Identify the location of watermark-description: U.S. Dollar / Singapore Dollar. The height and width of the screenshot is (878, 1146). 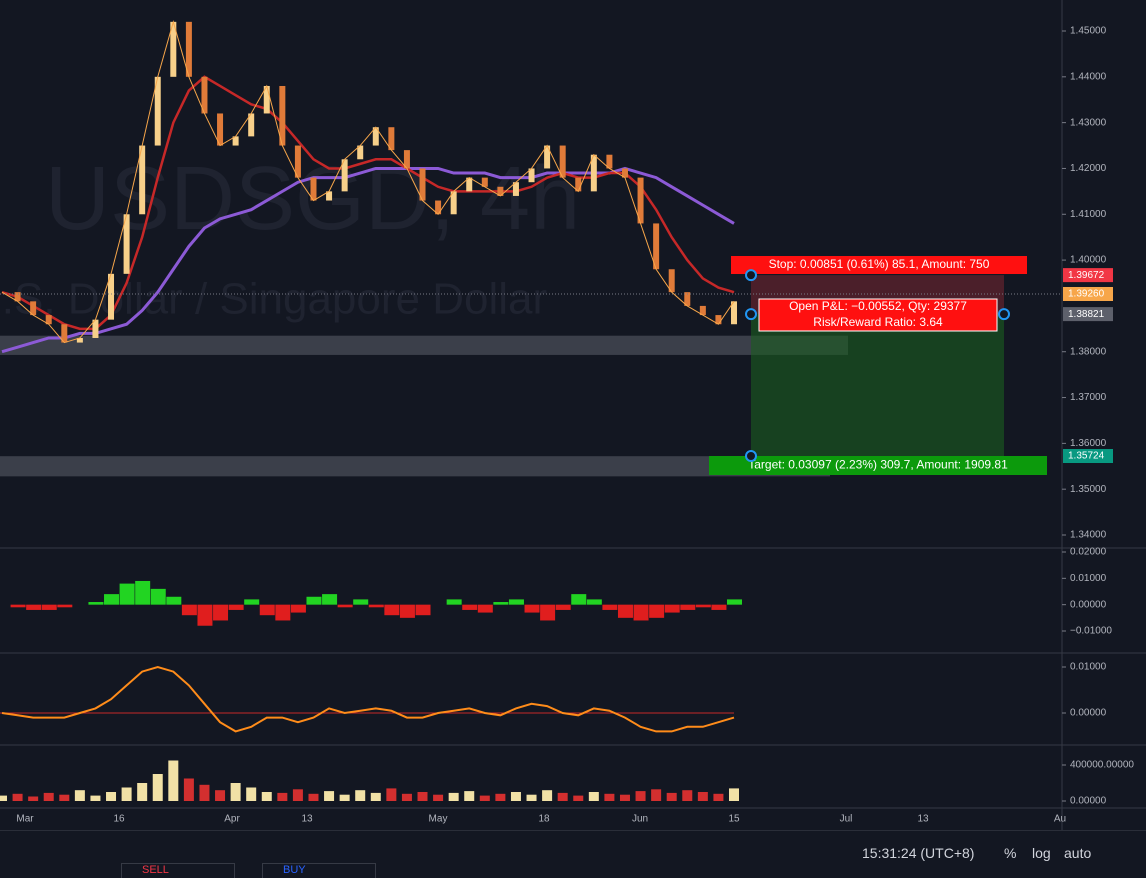
(273, 299).